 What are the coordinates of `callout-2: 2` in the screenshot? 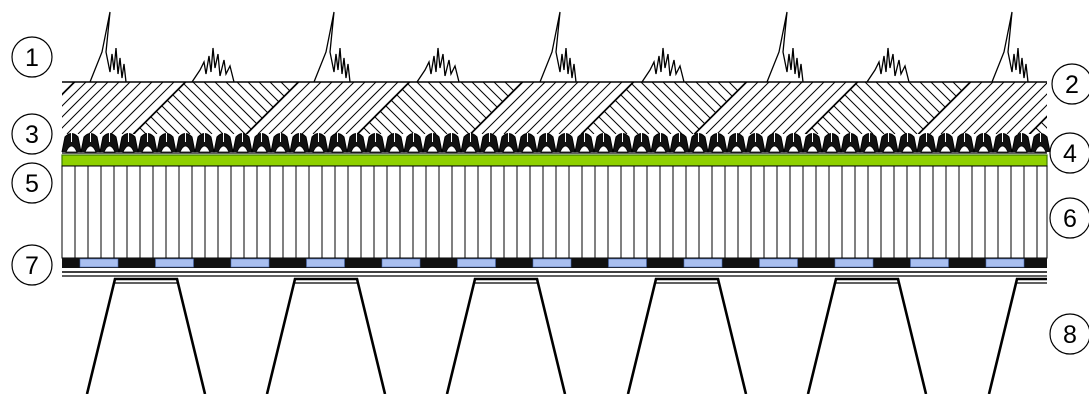 It's located at (1070, 84).